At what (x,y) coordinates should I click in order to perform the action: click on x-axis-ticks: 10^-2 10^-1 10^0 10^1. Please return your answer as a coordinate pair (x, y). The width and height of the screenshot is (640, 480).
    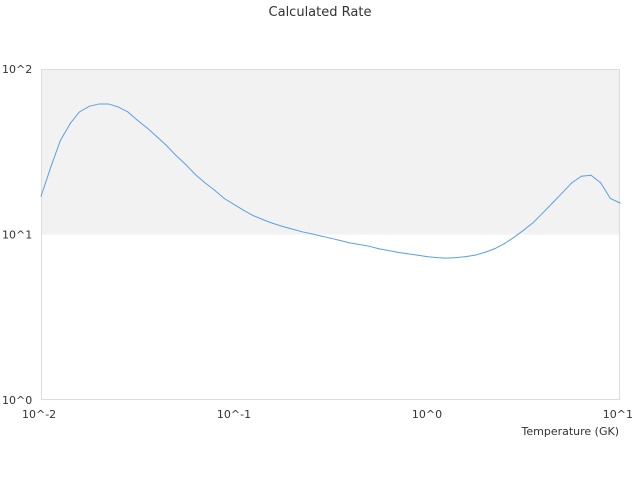
    Looking at the image, I should click on (327, 414).